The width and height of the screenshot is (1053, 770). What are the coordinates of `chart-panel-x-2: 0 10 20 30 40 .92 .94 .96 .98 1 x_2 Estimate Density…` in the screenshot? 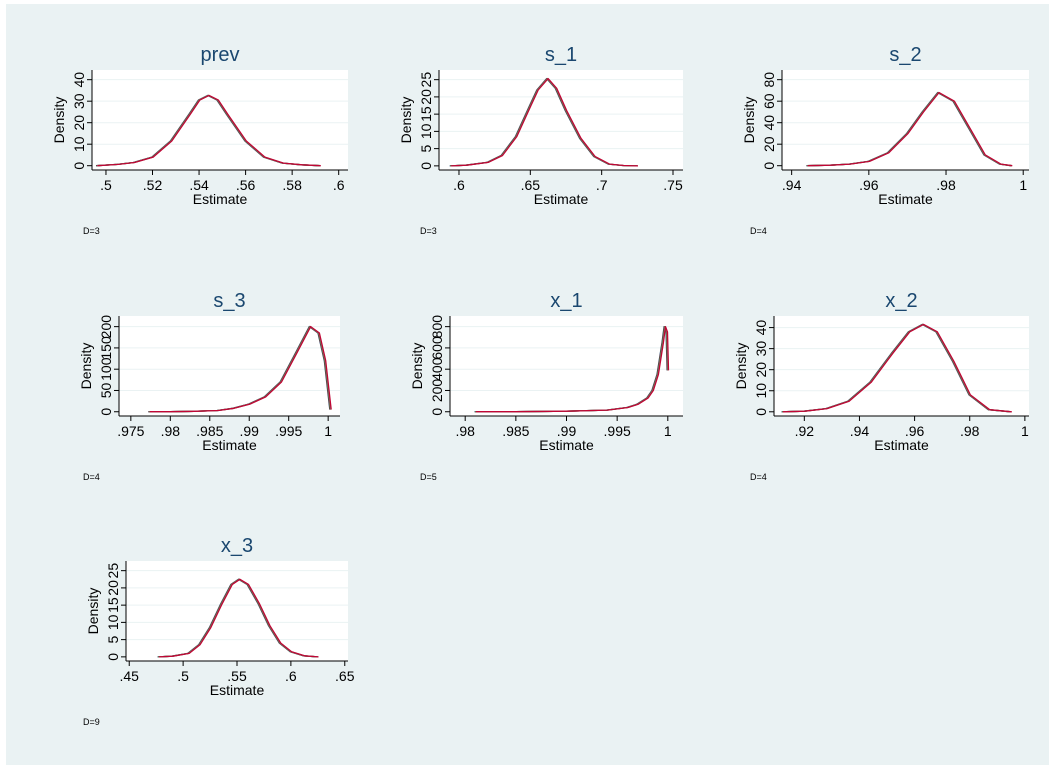 It's located at (881, 386).